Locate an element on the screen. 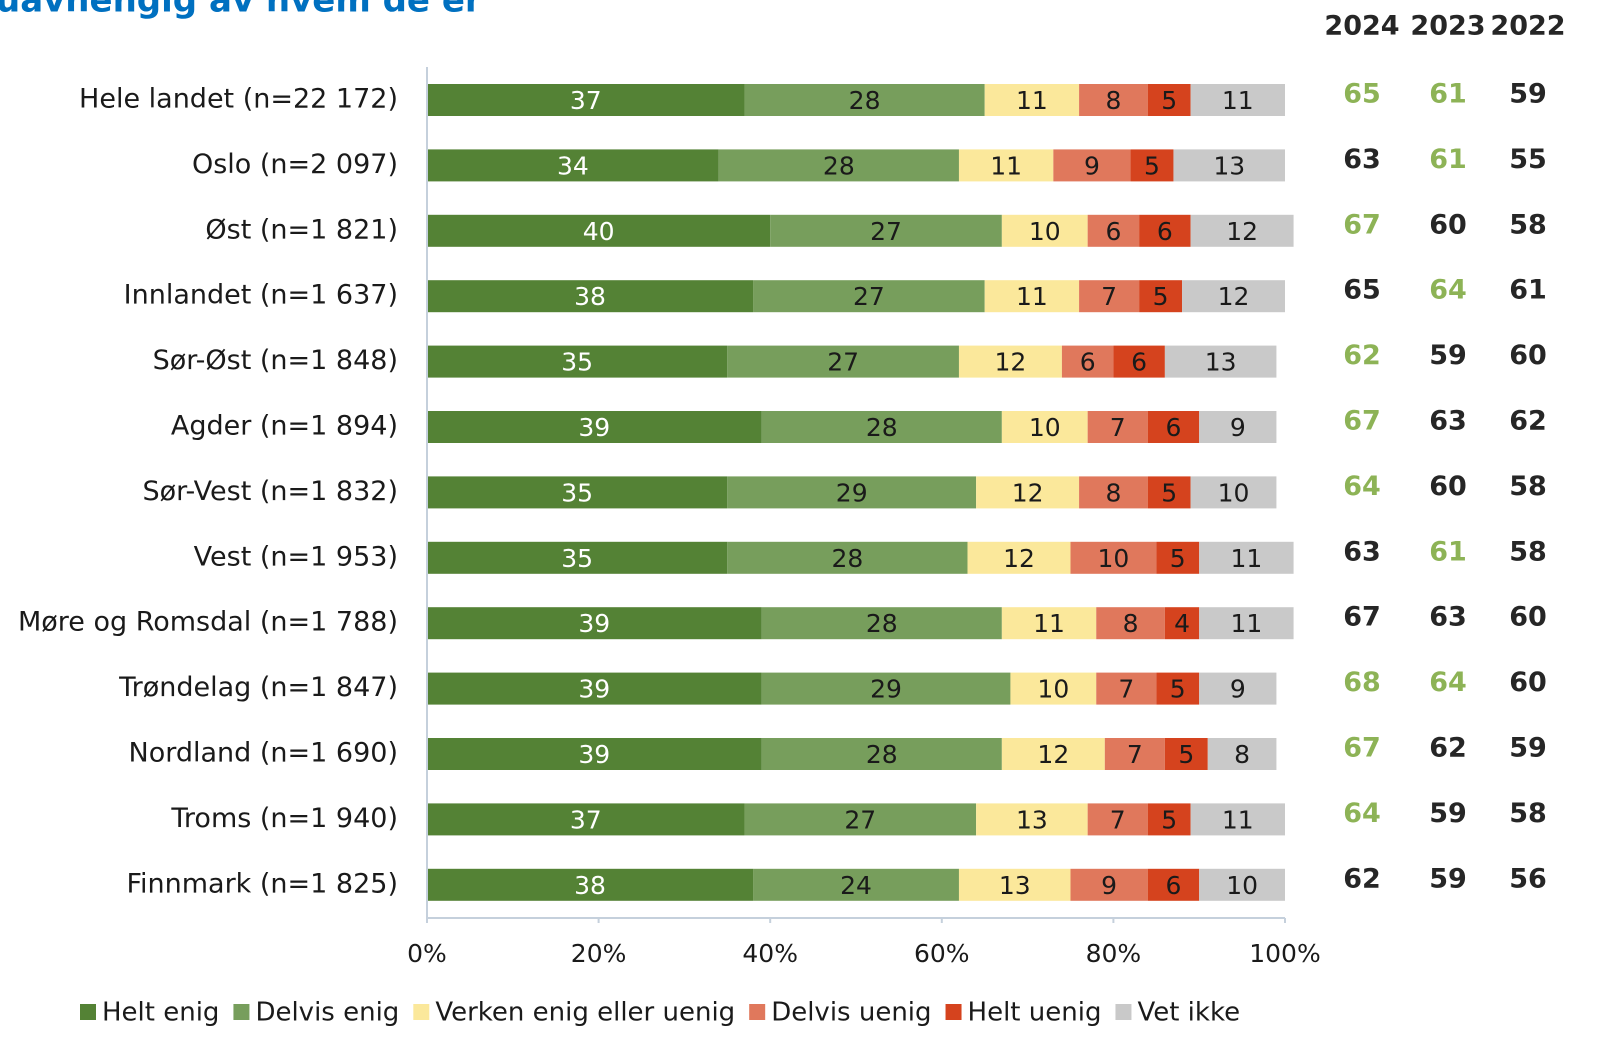  x-tick-label: 0% is located at coordinates (427, 953).